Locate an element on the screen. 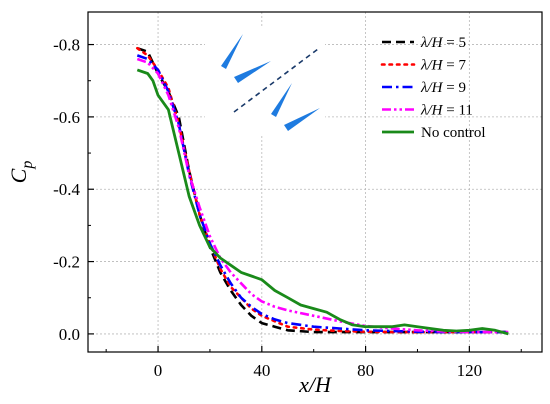 The height and width of the screenshot is (404, 550). y-tick-label: -0.6 is located at coordinates (66, 117).